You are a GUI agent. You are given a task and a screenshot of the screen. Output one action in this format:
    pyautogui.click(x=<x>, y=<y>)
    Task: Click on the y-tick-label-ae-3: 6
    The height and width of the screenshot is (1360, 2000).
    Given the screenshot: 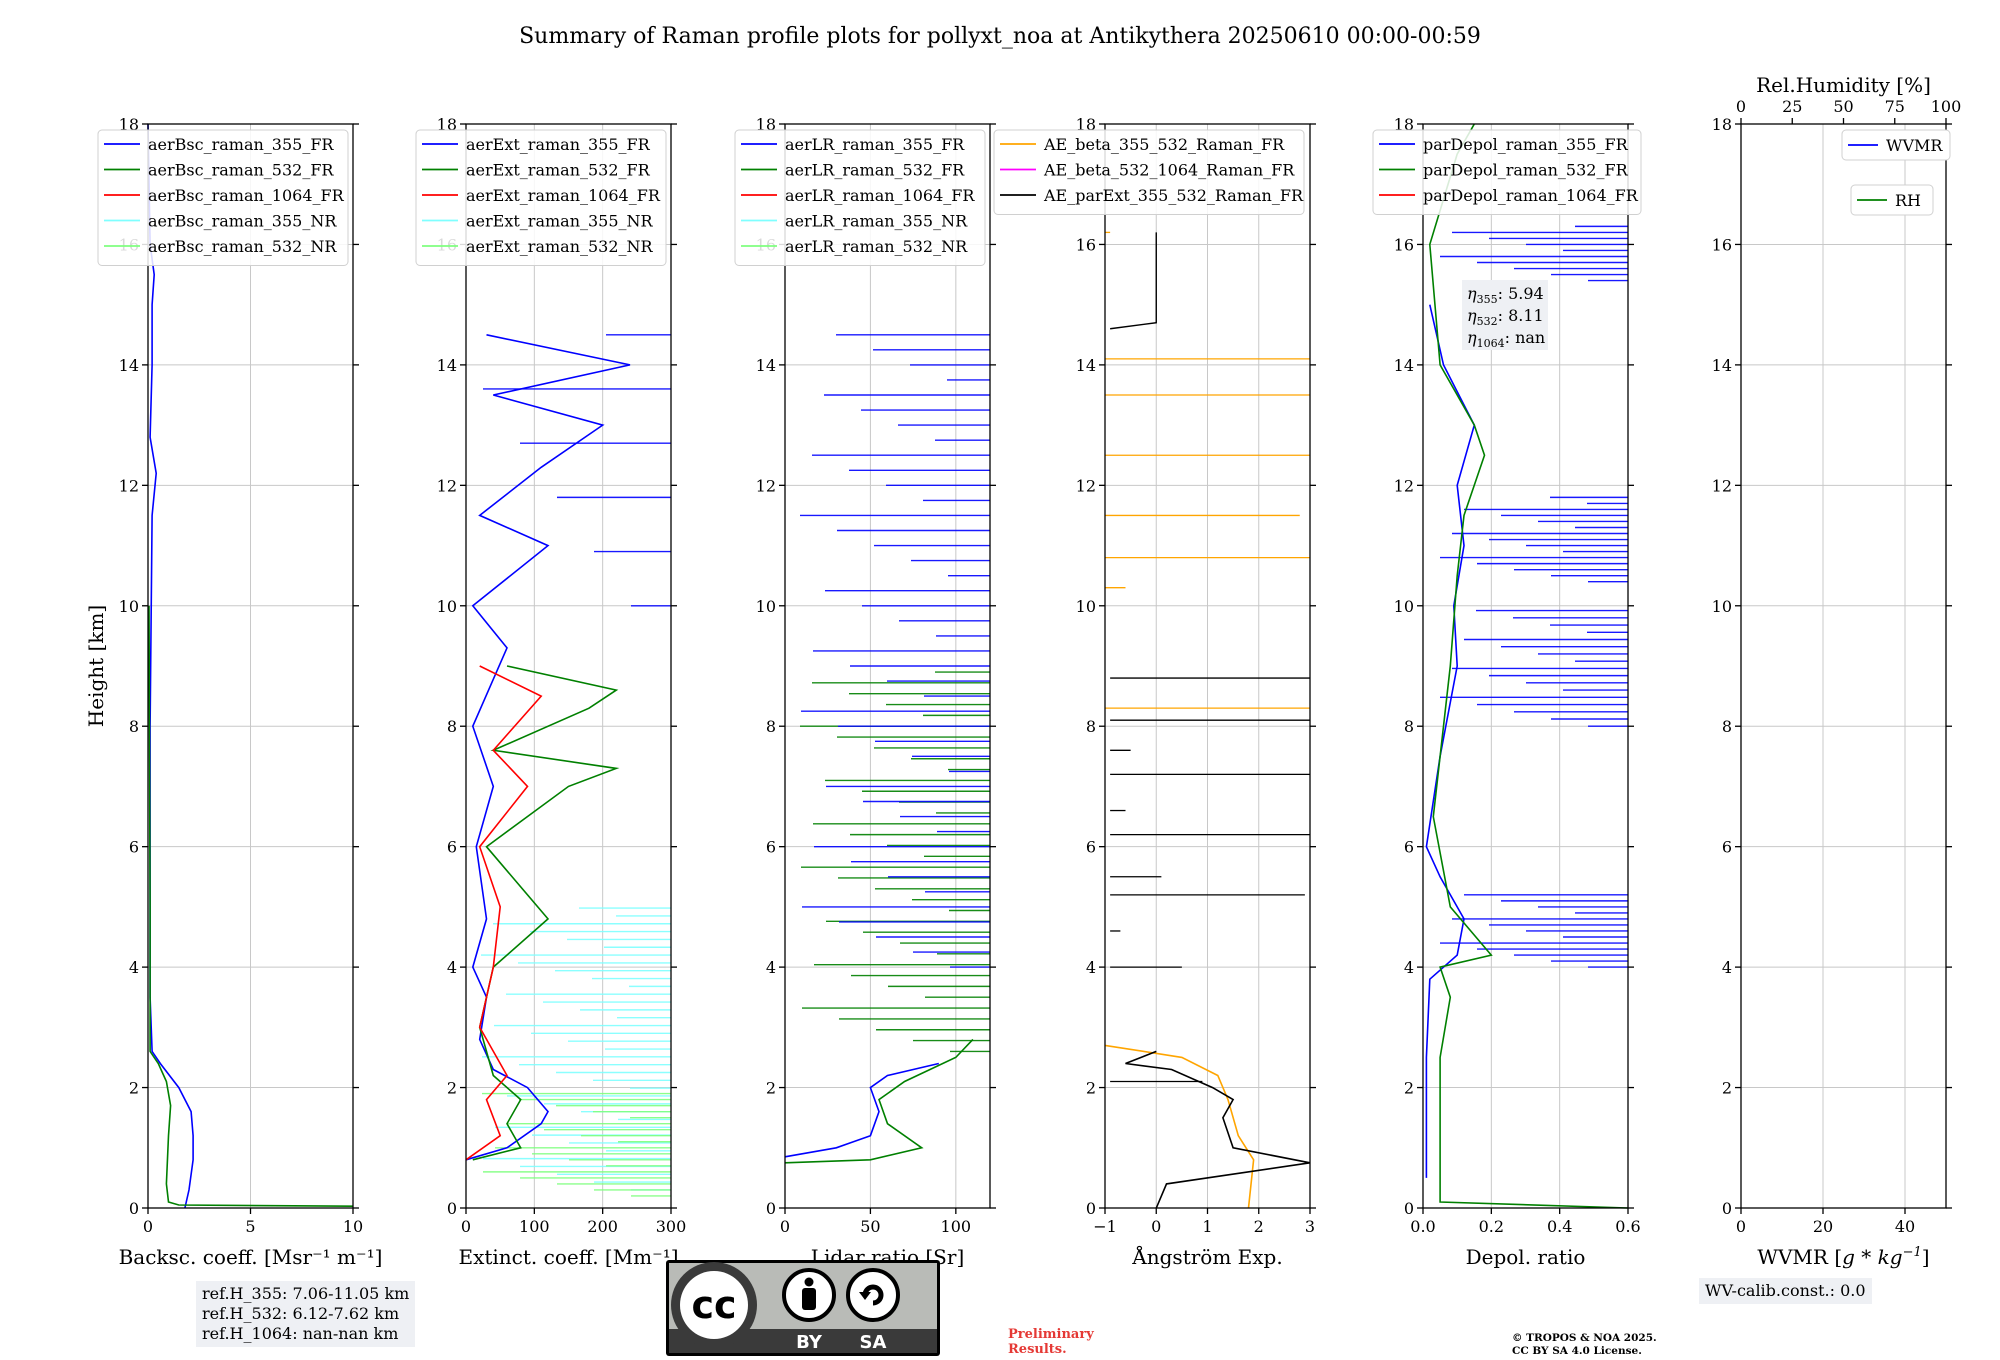 What is the action you would take?
    pyautogui.click(x=1091, y=847)
    